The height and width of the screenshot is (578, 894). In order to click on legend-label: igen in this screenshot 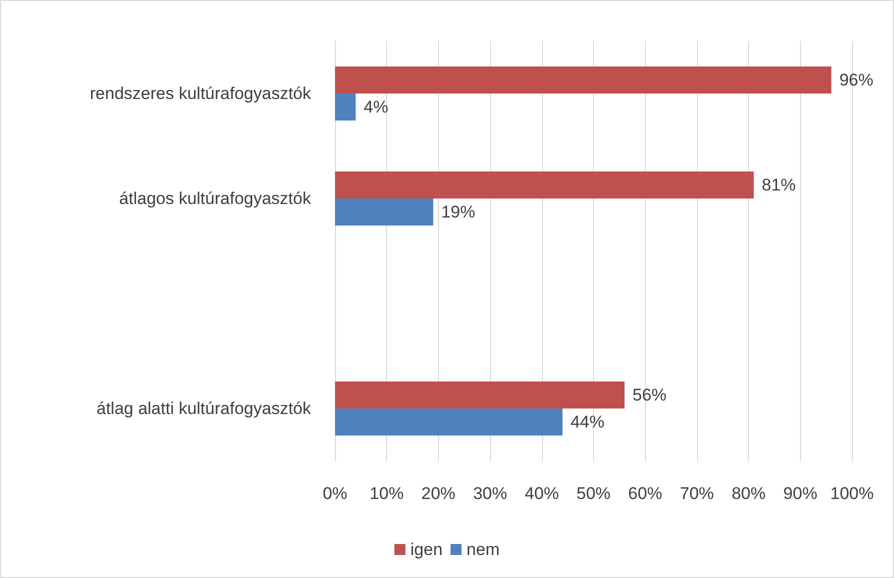, I will do `click(426, 549)`.